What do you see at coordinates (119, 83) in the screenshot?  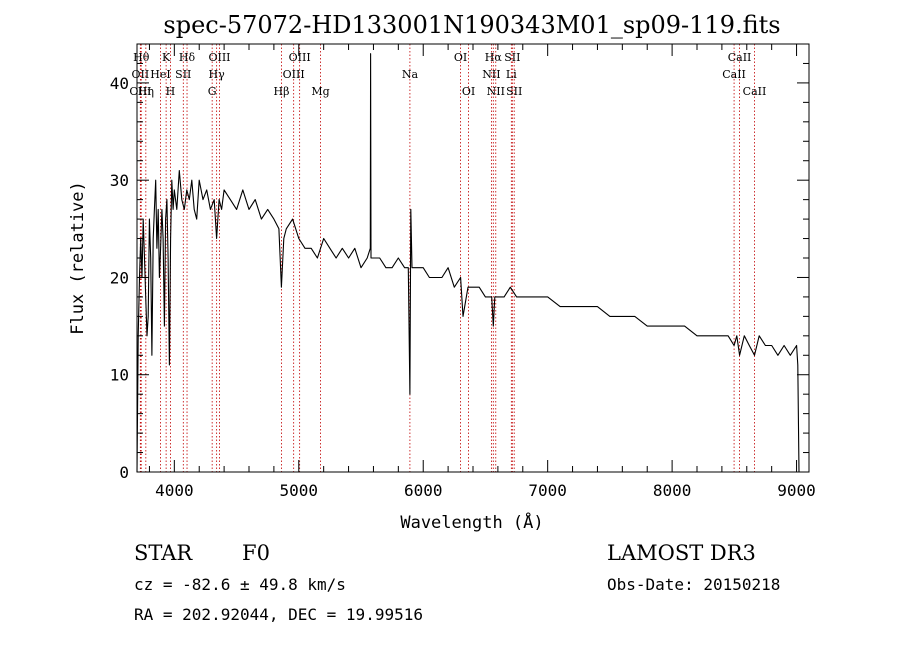 I see `y-tick-label: 40` at bounding box center [119, 83].